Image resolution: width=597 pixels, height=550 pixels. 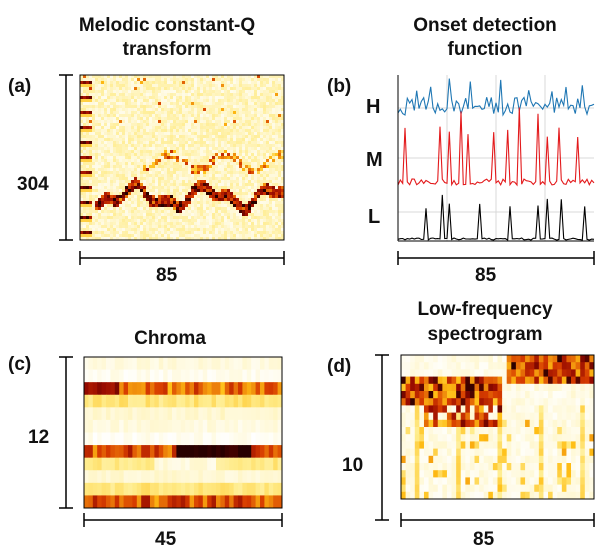 What do you see at coordinates (182, 157) in the screenshot?
I see `panel-a-cqt-heatmap` at bounding box center [182, 157].